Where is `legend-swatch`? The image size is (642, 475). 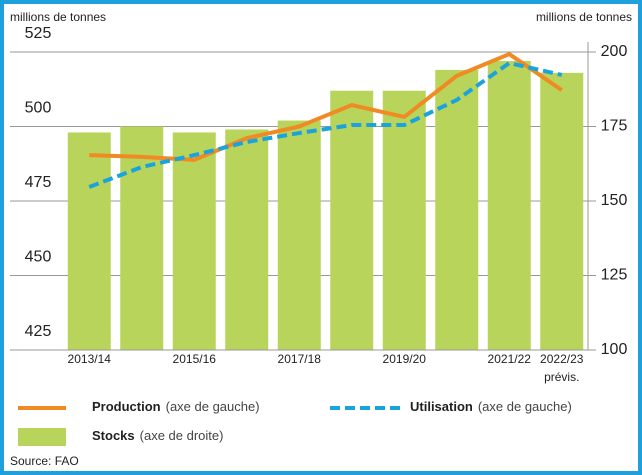
legend-swatch is located at coordinates (42, 437).